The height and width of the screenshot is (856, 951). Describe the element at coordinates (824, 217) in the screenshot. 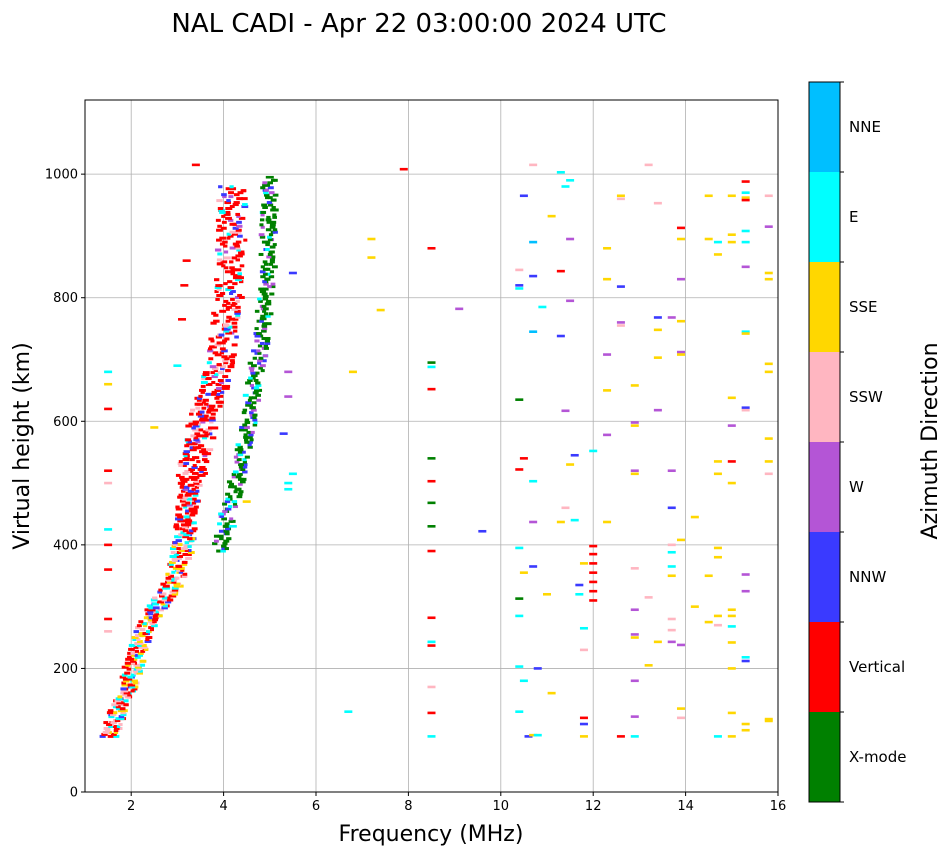

I see `colorbar-swatch` at that location.